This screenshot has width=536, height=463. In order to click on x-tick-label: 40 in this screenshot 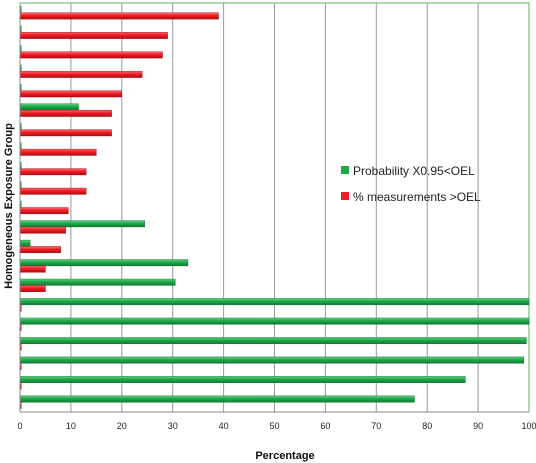, I will do `click(224, 426)`.